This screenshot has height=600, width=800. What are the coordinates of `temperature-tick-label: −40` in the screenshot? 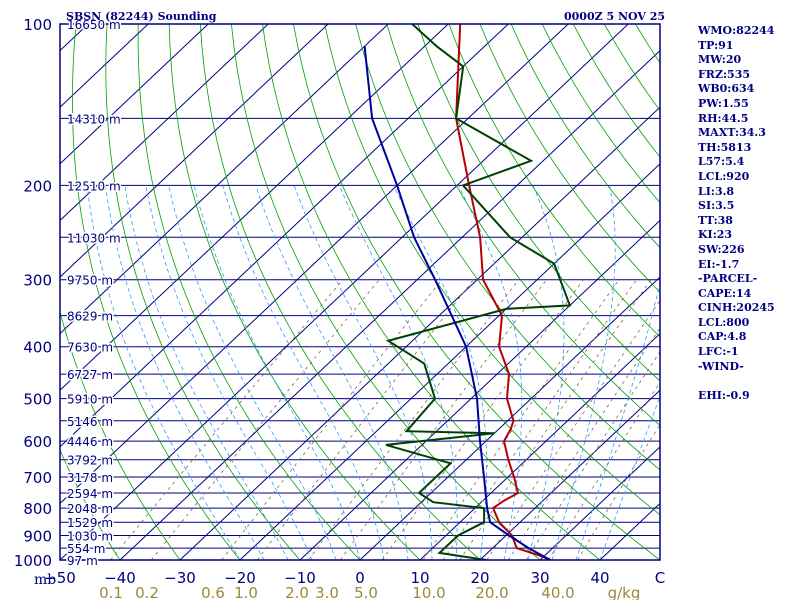 It's located at (120, 578).